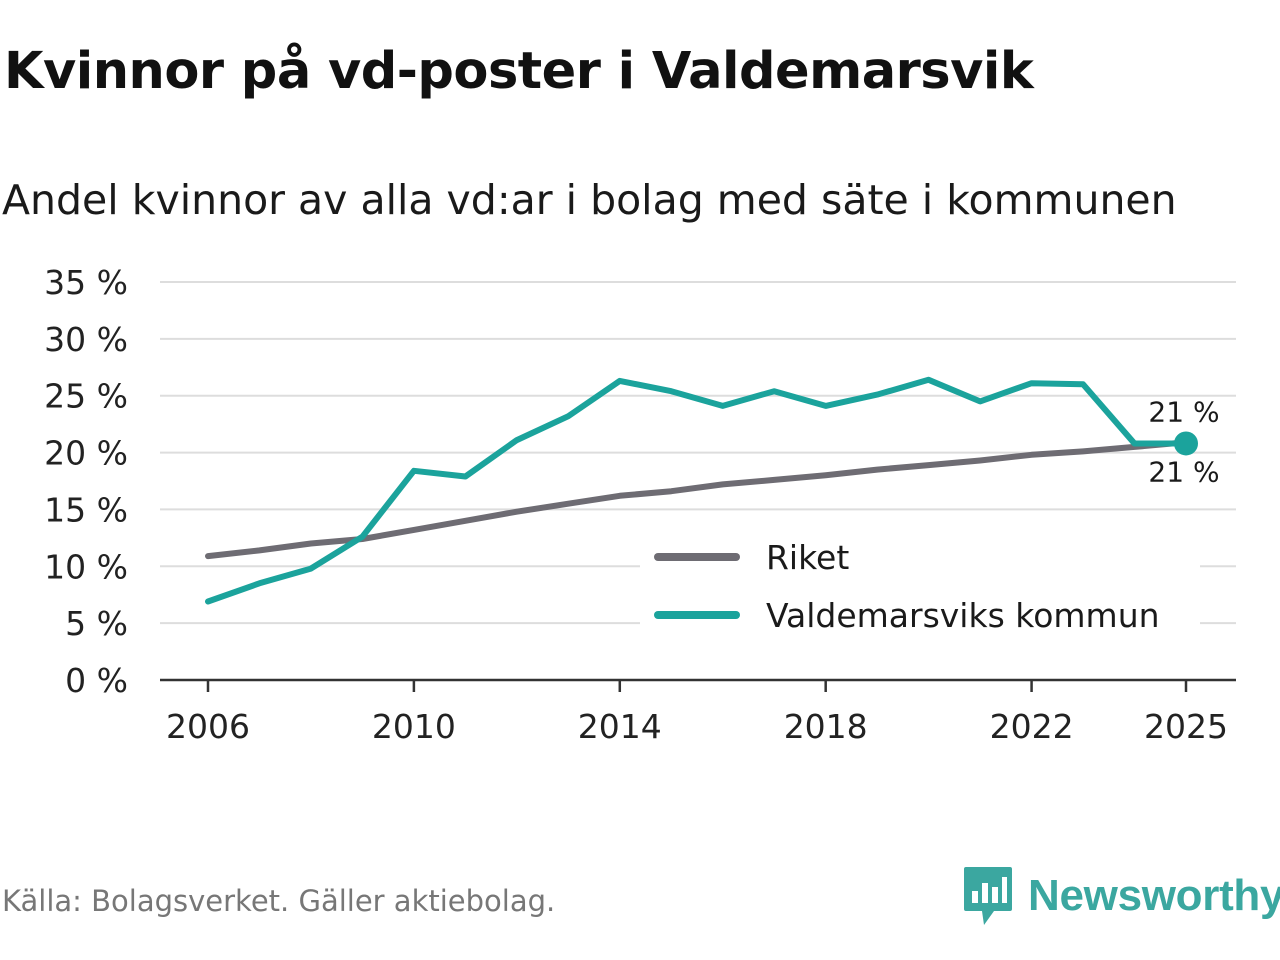 This screenshot has width=1280, height=960. Describe the element at coordinates (1183, 411) in the screenshot. I see `end-label-kommun: 21 %` at that location.